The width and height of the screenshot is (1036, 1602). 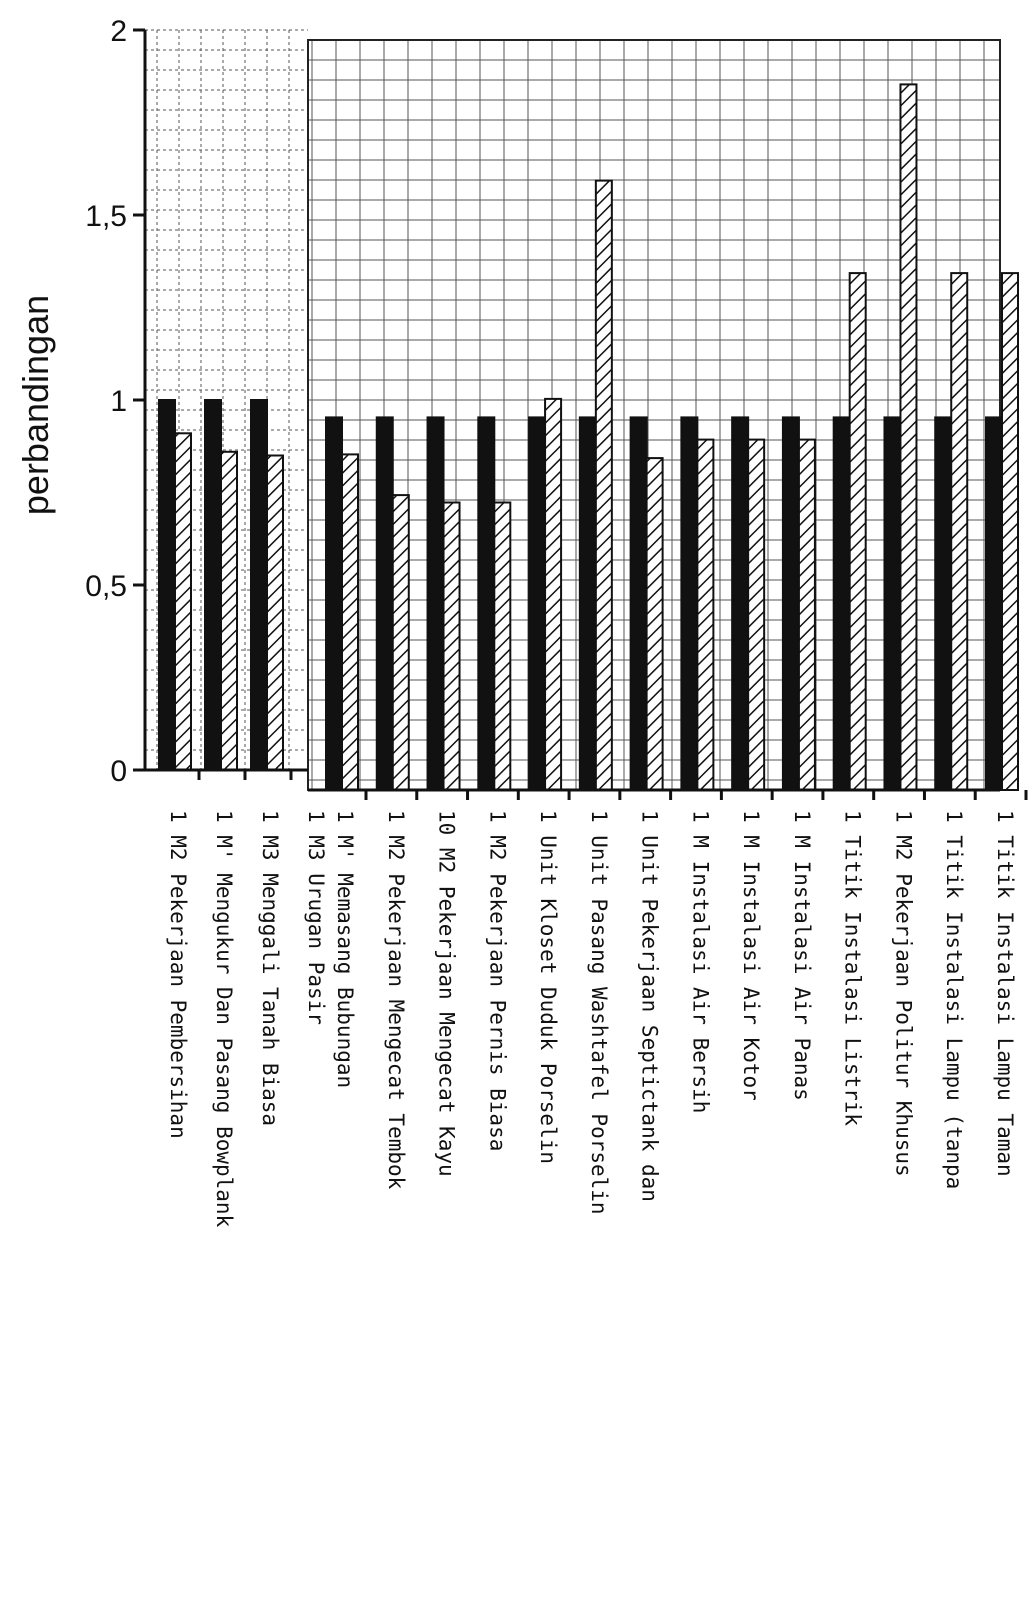 I want to click on y-tick-label: 1,5, so click(x=106, y=216).